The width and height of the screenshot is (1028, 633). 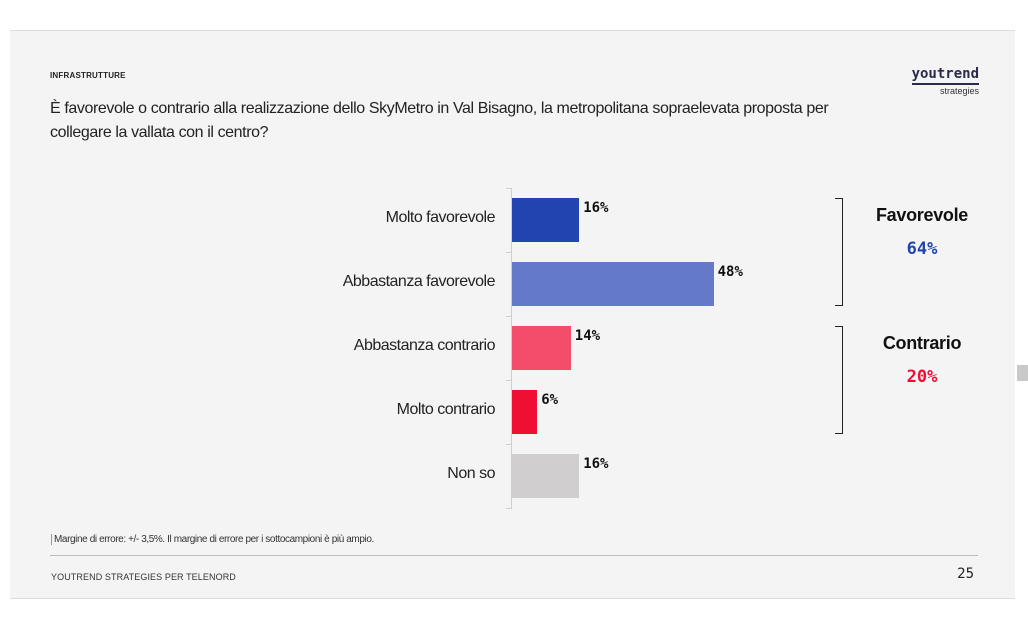 I want to click on logo-wordmark: youtrend, so click(x=945, y=76).